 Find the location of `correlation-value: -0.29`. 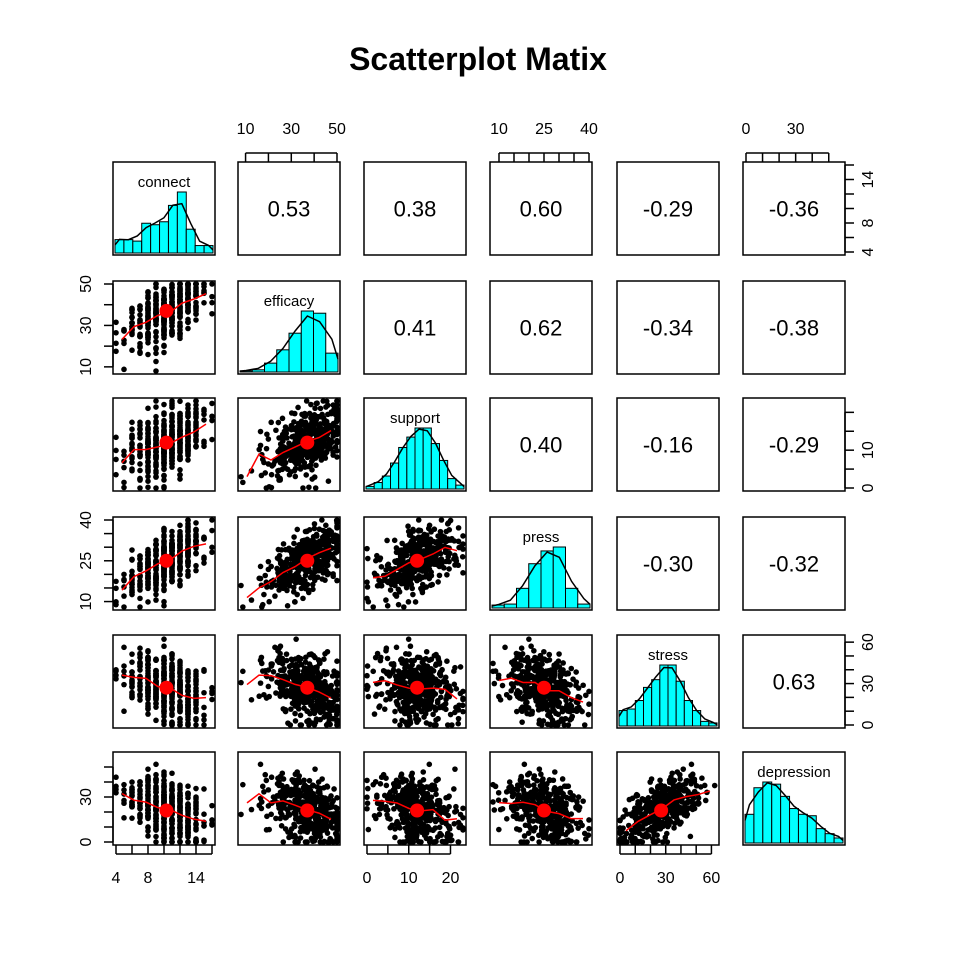

correlation-value: -0.29 is located at coordinates (668, 209).